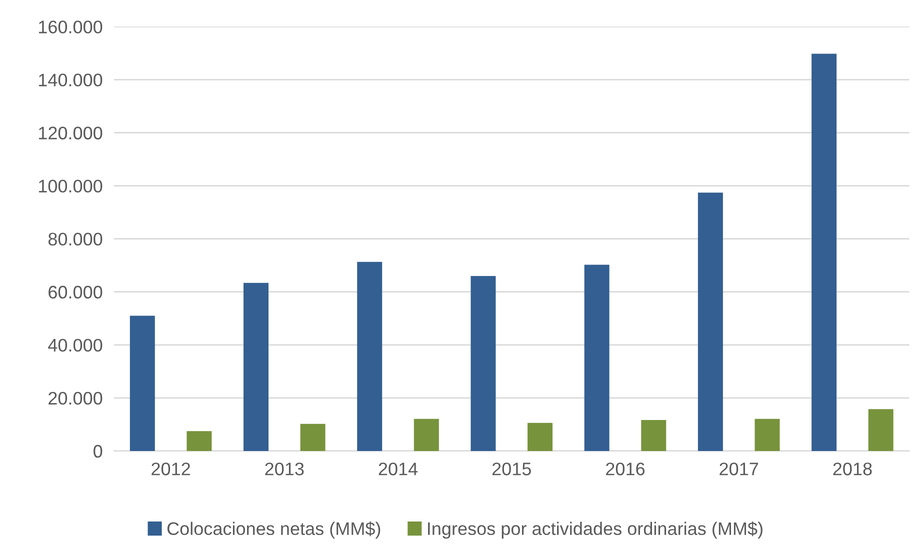 This screenshot has width=912, height=544. Describe the element at coordinates (75, 239) in the screenshot. I see `y-tick-label: 80.000` at that location.